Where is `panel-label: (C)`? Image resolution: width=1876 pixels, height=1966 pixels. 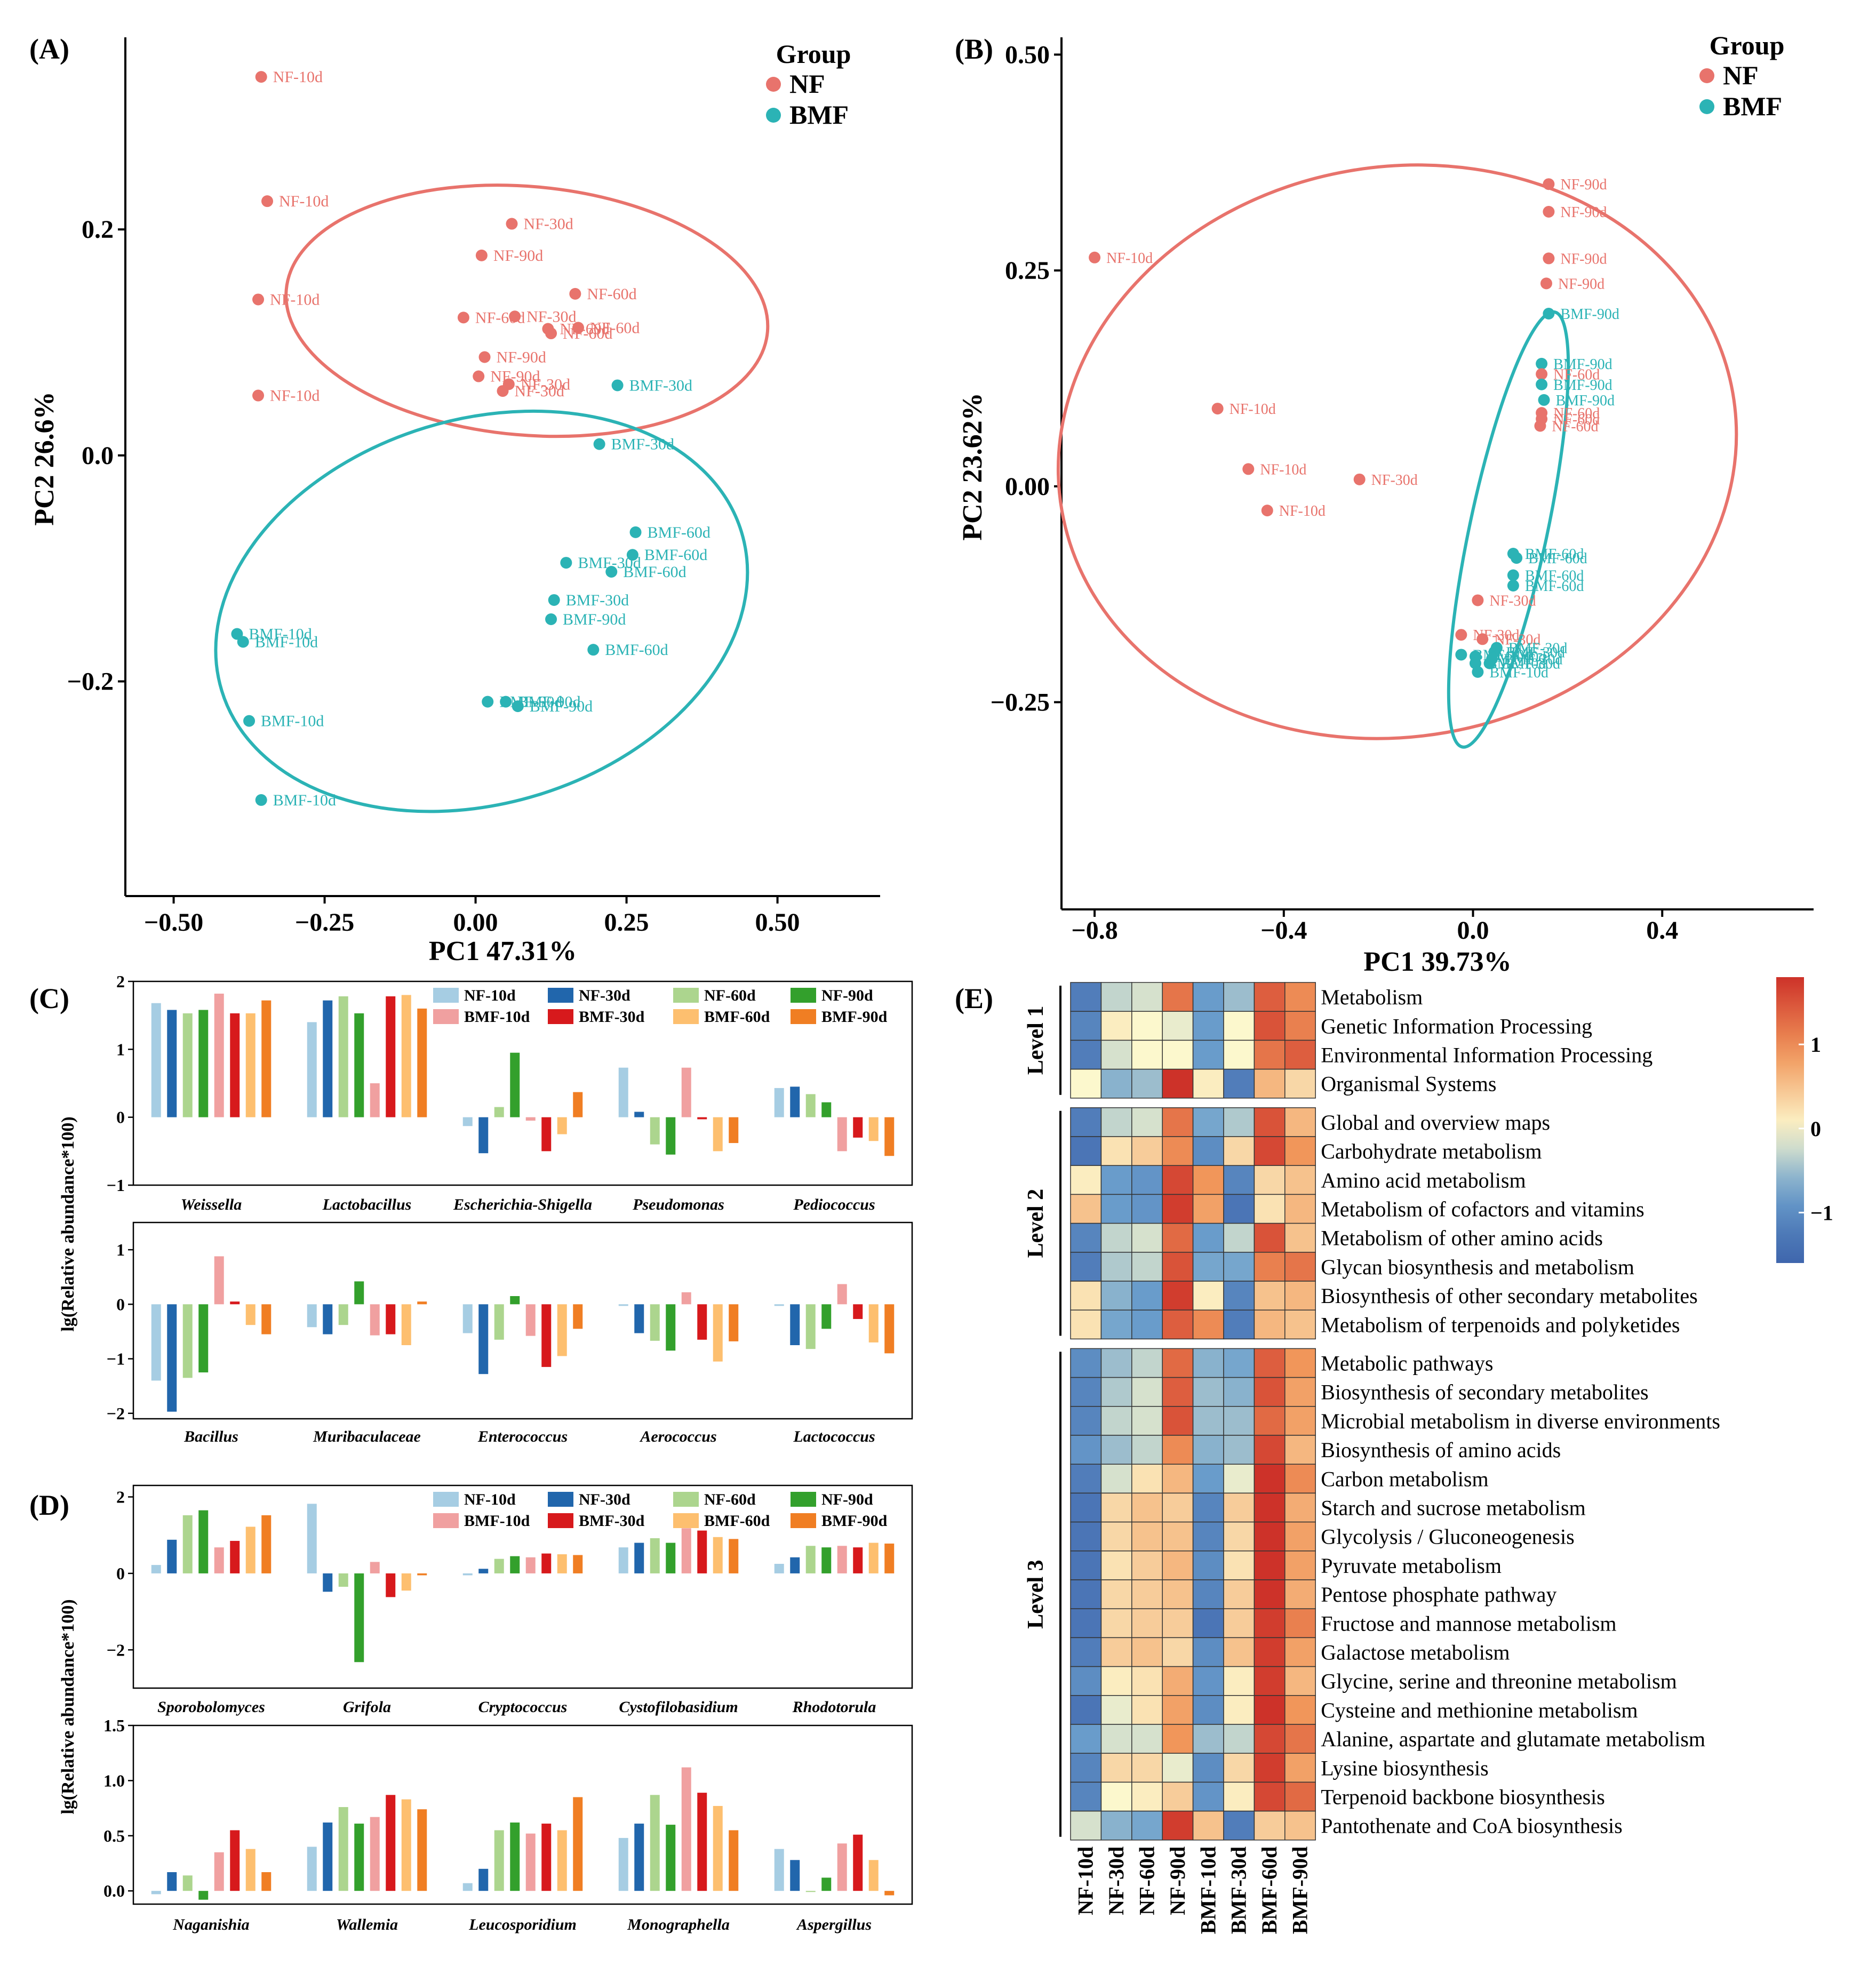
panel-label: (C) is located at coordinates (49, 998).